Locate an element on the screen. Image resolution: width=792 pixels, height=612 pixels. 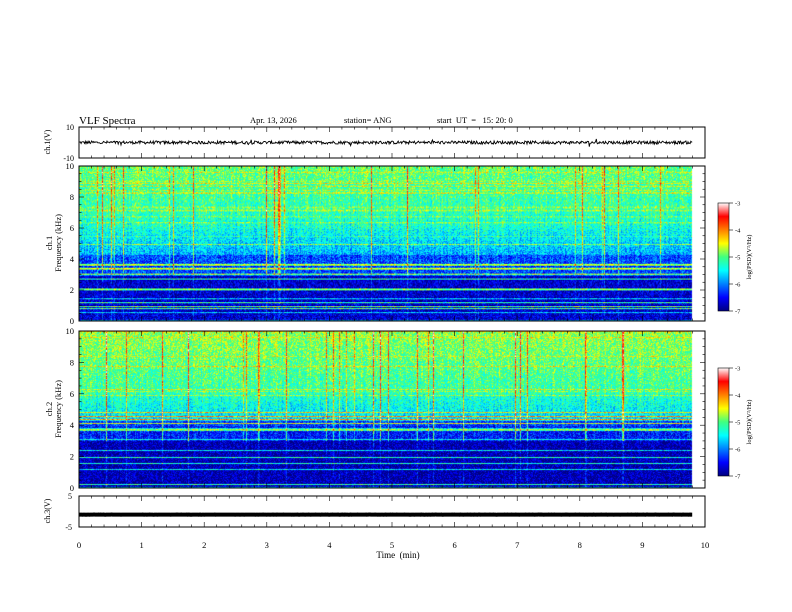
ch2-spectrogram-ylabel-frequency: Frequency (kHz) is located at coordinates (58, 409).